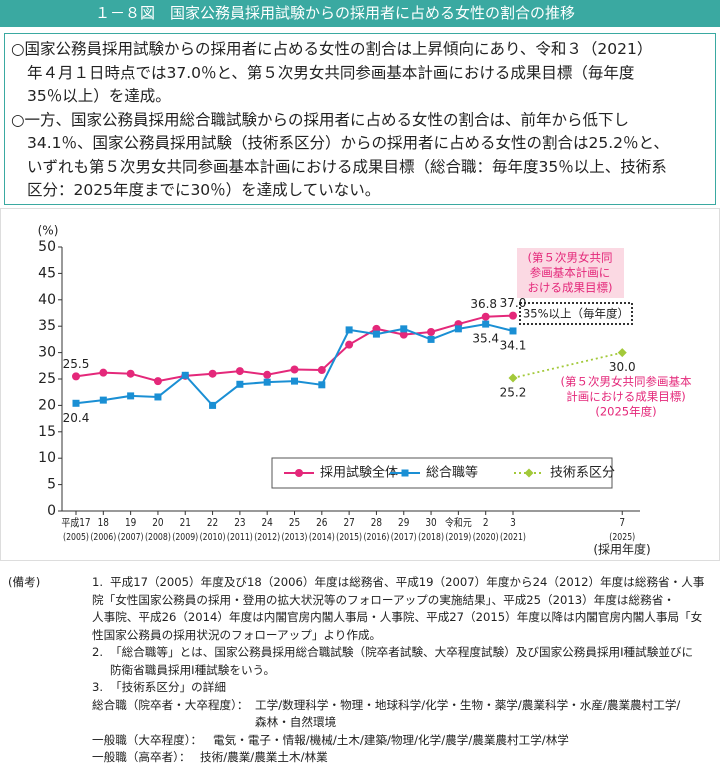 Image resolution: width=720 pixels, height=770 pixels. Describe the element at coordinates (267, 524) in the screenshot. I see `x-tick-label: 24` at that location.